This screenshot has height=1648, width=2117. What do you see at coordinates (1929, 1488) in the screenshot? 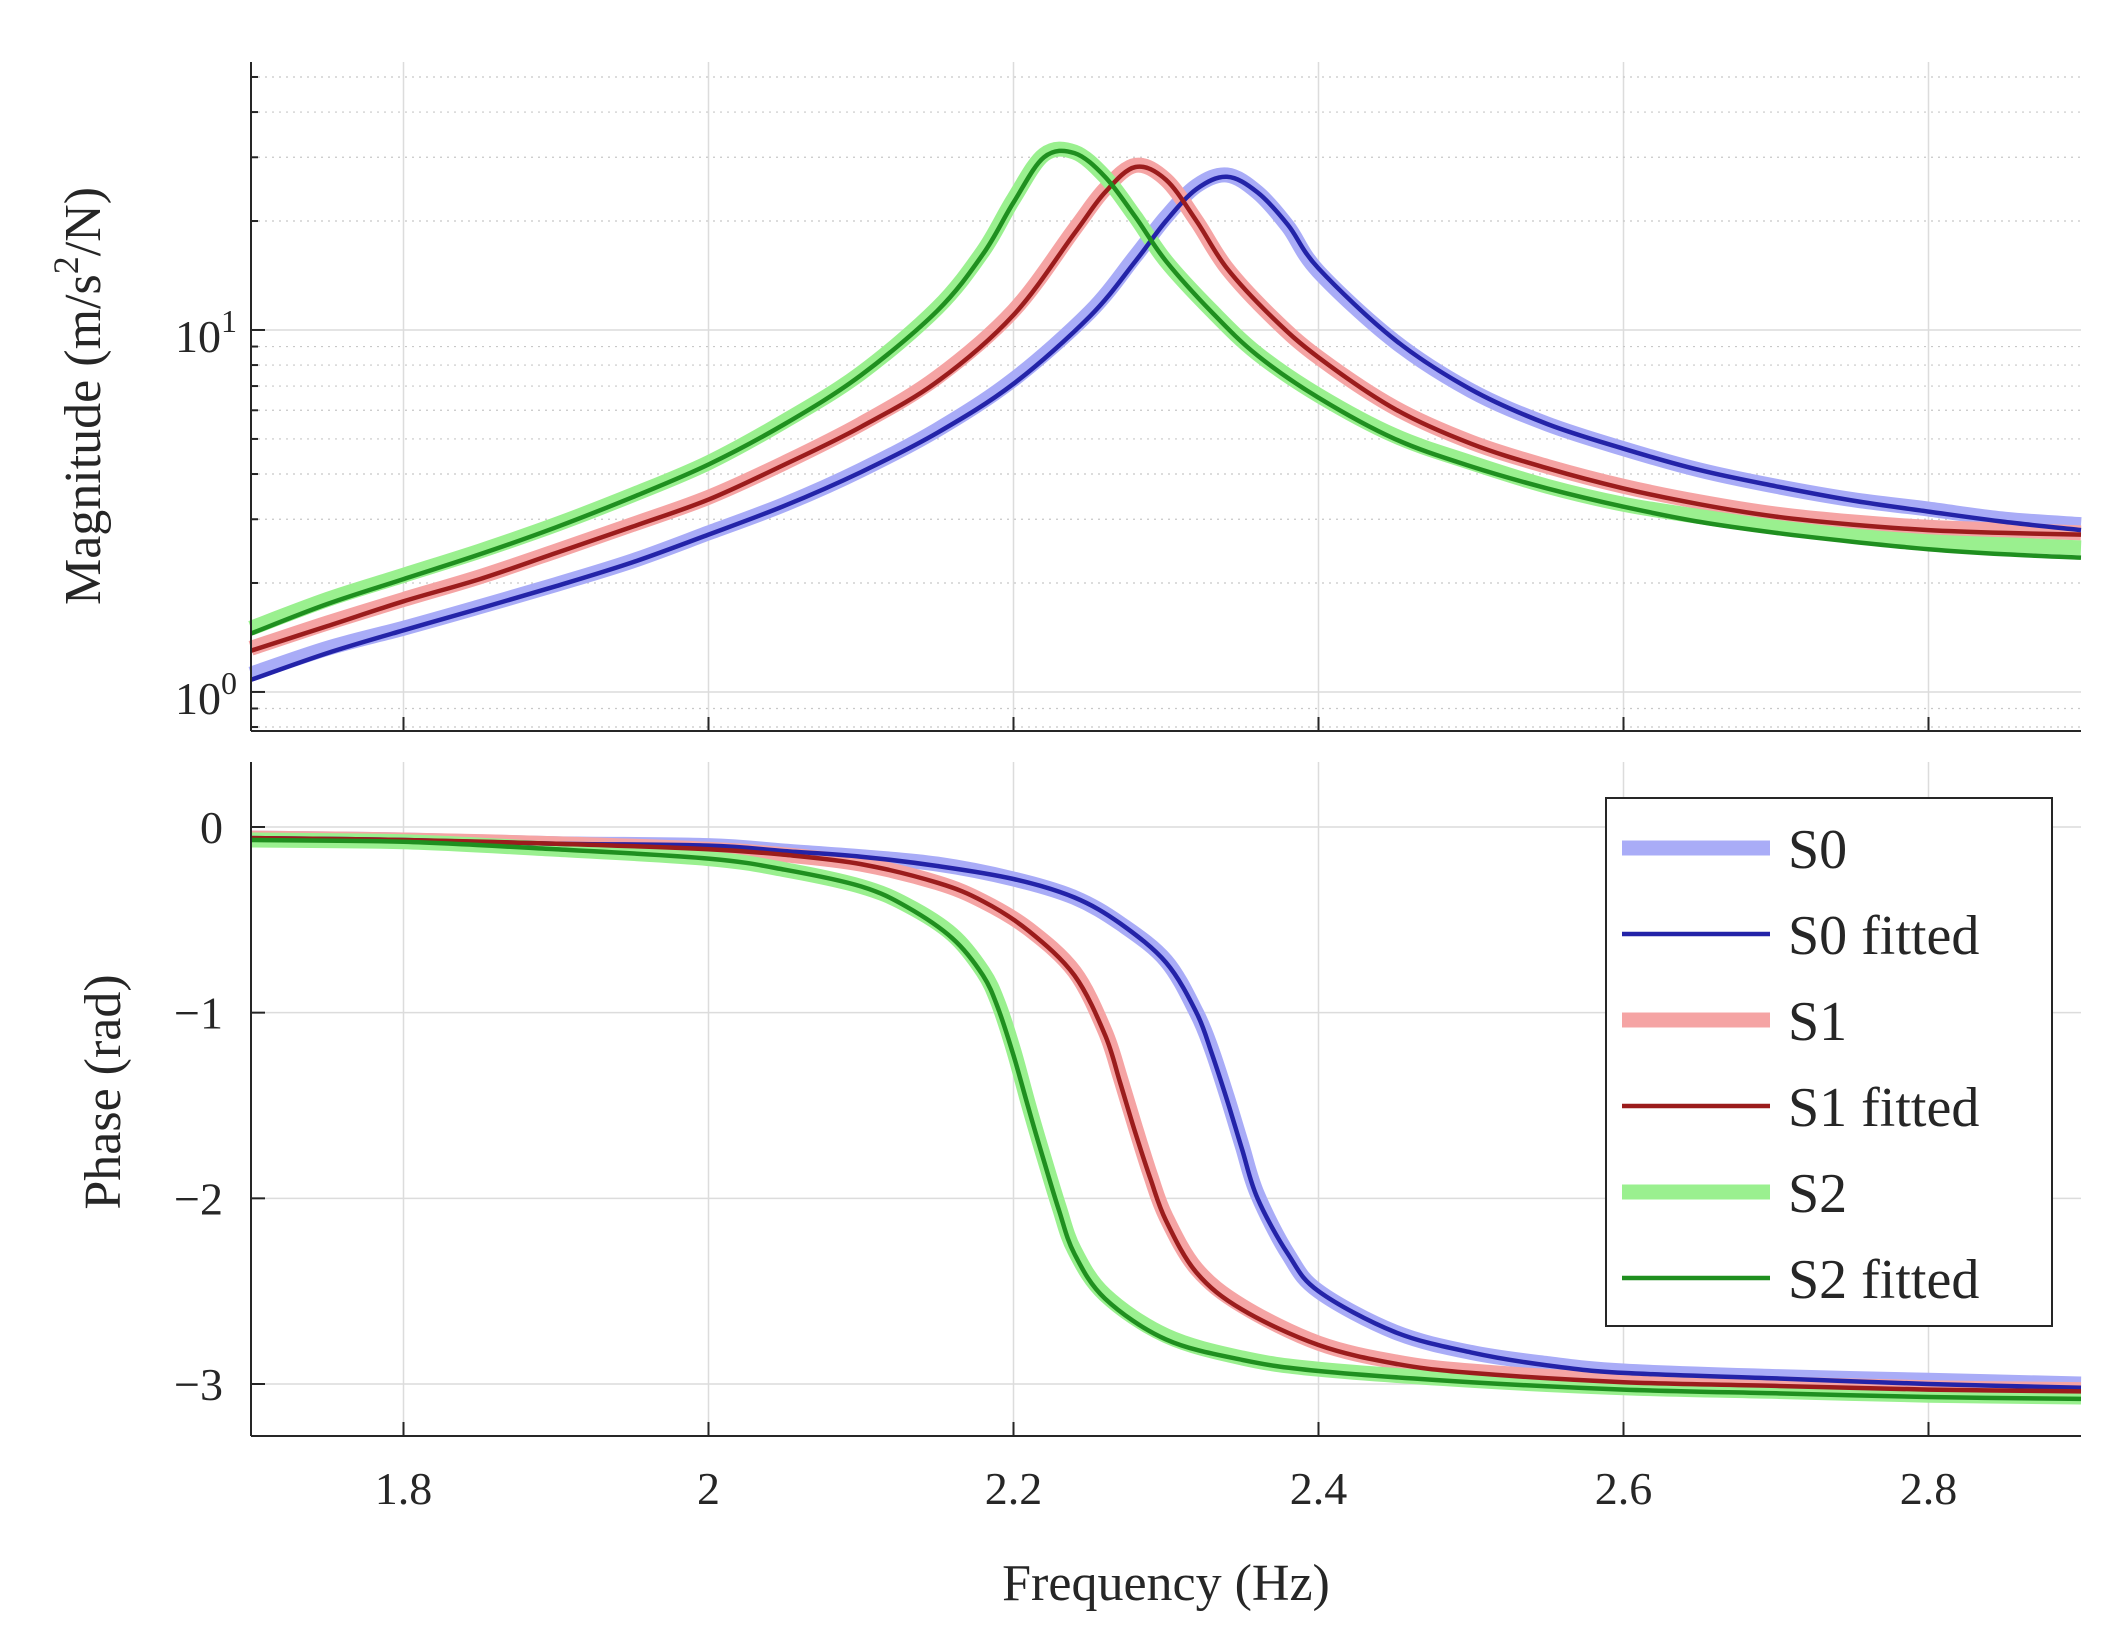
I see `x-tick-label: 2.8` at bounding box center [1929, 1488].